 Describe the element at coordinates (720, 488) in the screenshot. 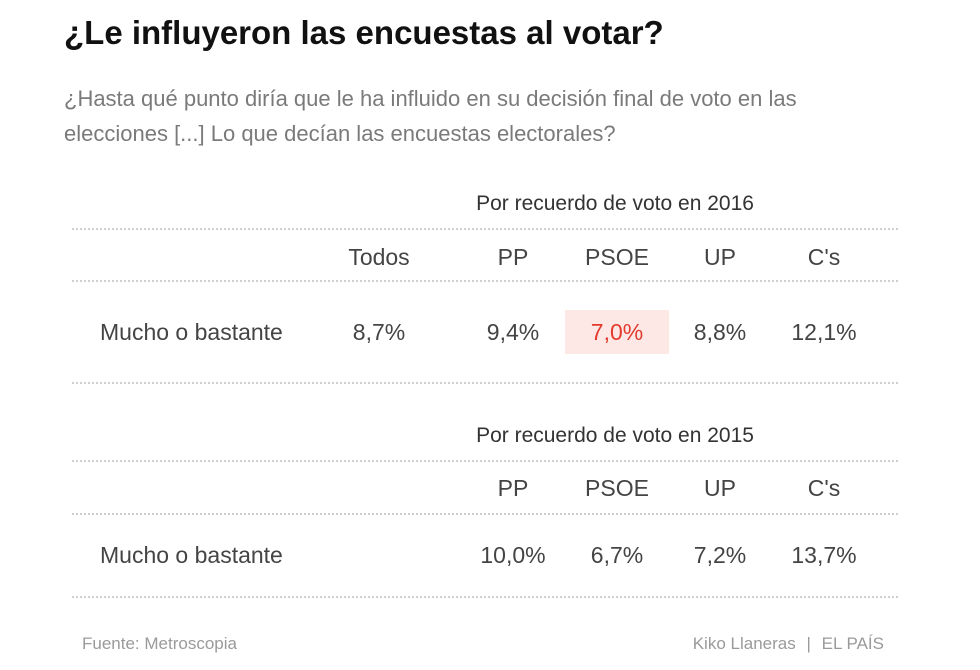

I see `col-header-up-2015: UP` at that location.